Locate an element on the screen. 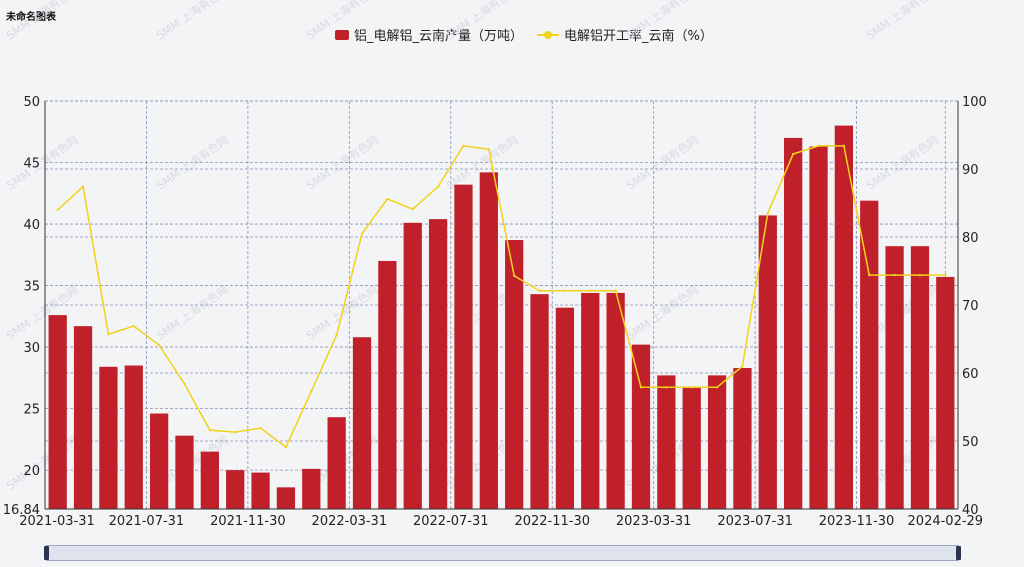  y-left-tick-label: 20 is located at coordinates (31, 471).